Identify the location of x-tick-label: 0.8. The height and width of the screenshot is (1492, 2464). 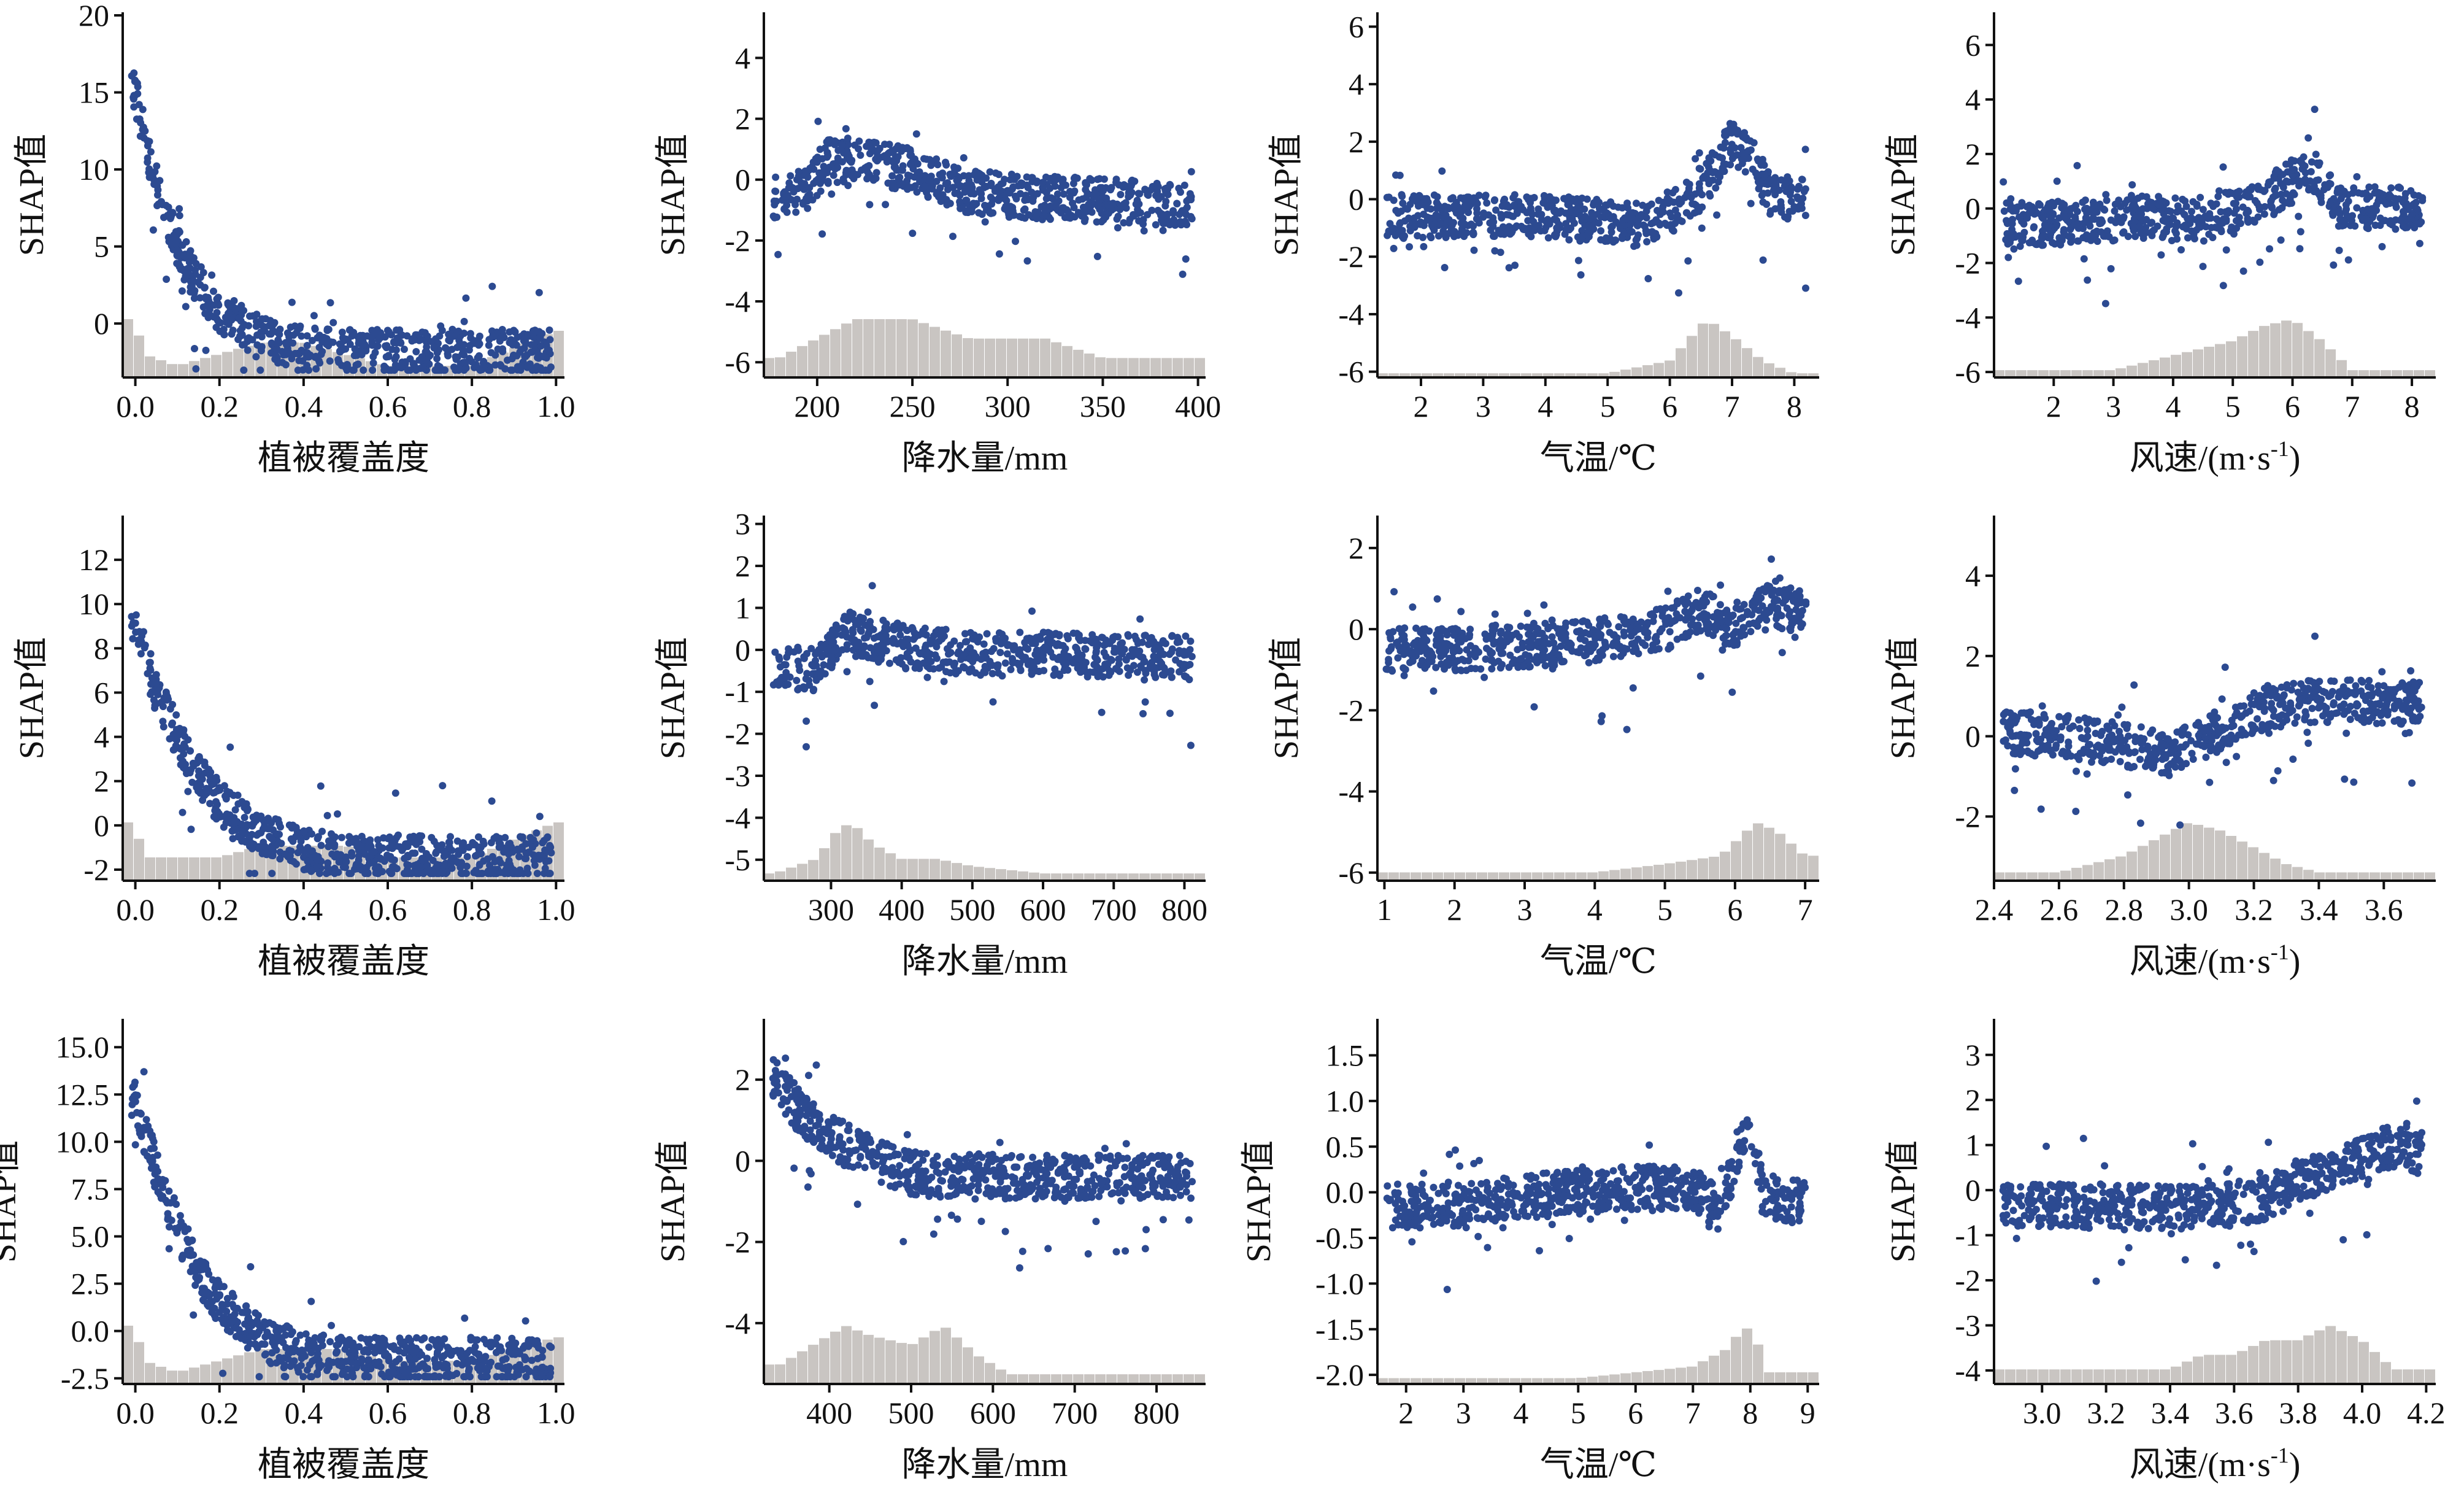
(472, 909).